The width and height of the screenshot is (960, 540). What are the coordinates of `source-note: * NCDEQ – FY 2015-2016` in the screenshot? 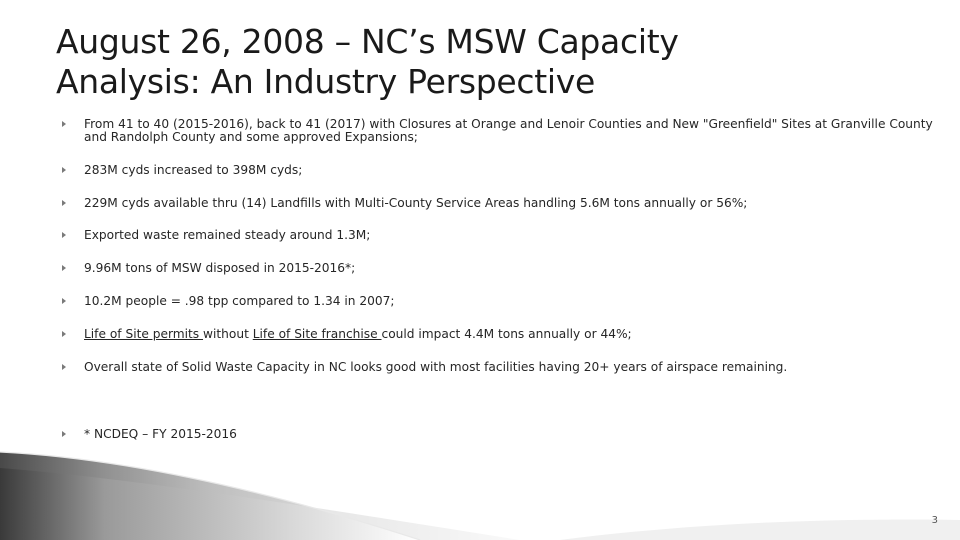 It's located at (160, 434).